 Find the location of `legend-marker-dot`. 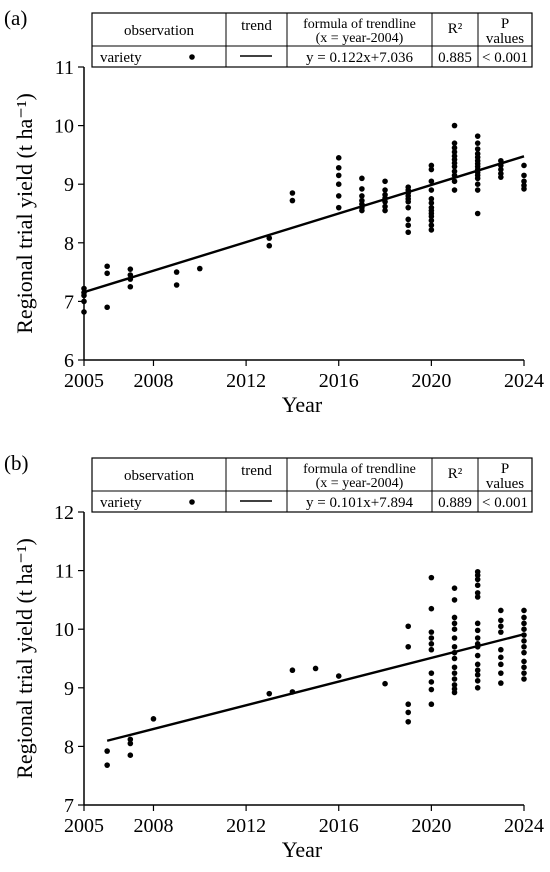

legend-marker-dot is located at coordinates (192, 57).